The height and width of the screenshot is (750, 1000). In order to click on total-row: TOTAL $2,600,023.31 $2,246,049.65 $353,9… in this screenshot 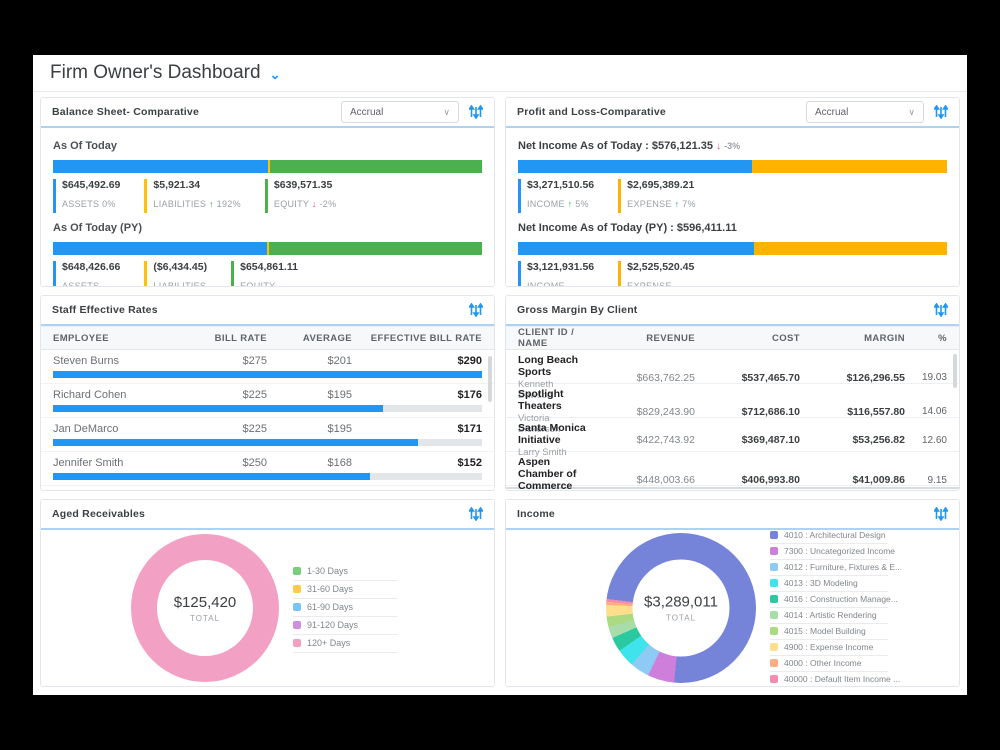, I will do `click(732, 488)`.